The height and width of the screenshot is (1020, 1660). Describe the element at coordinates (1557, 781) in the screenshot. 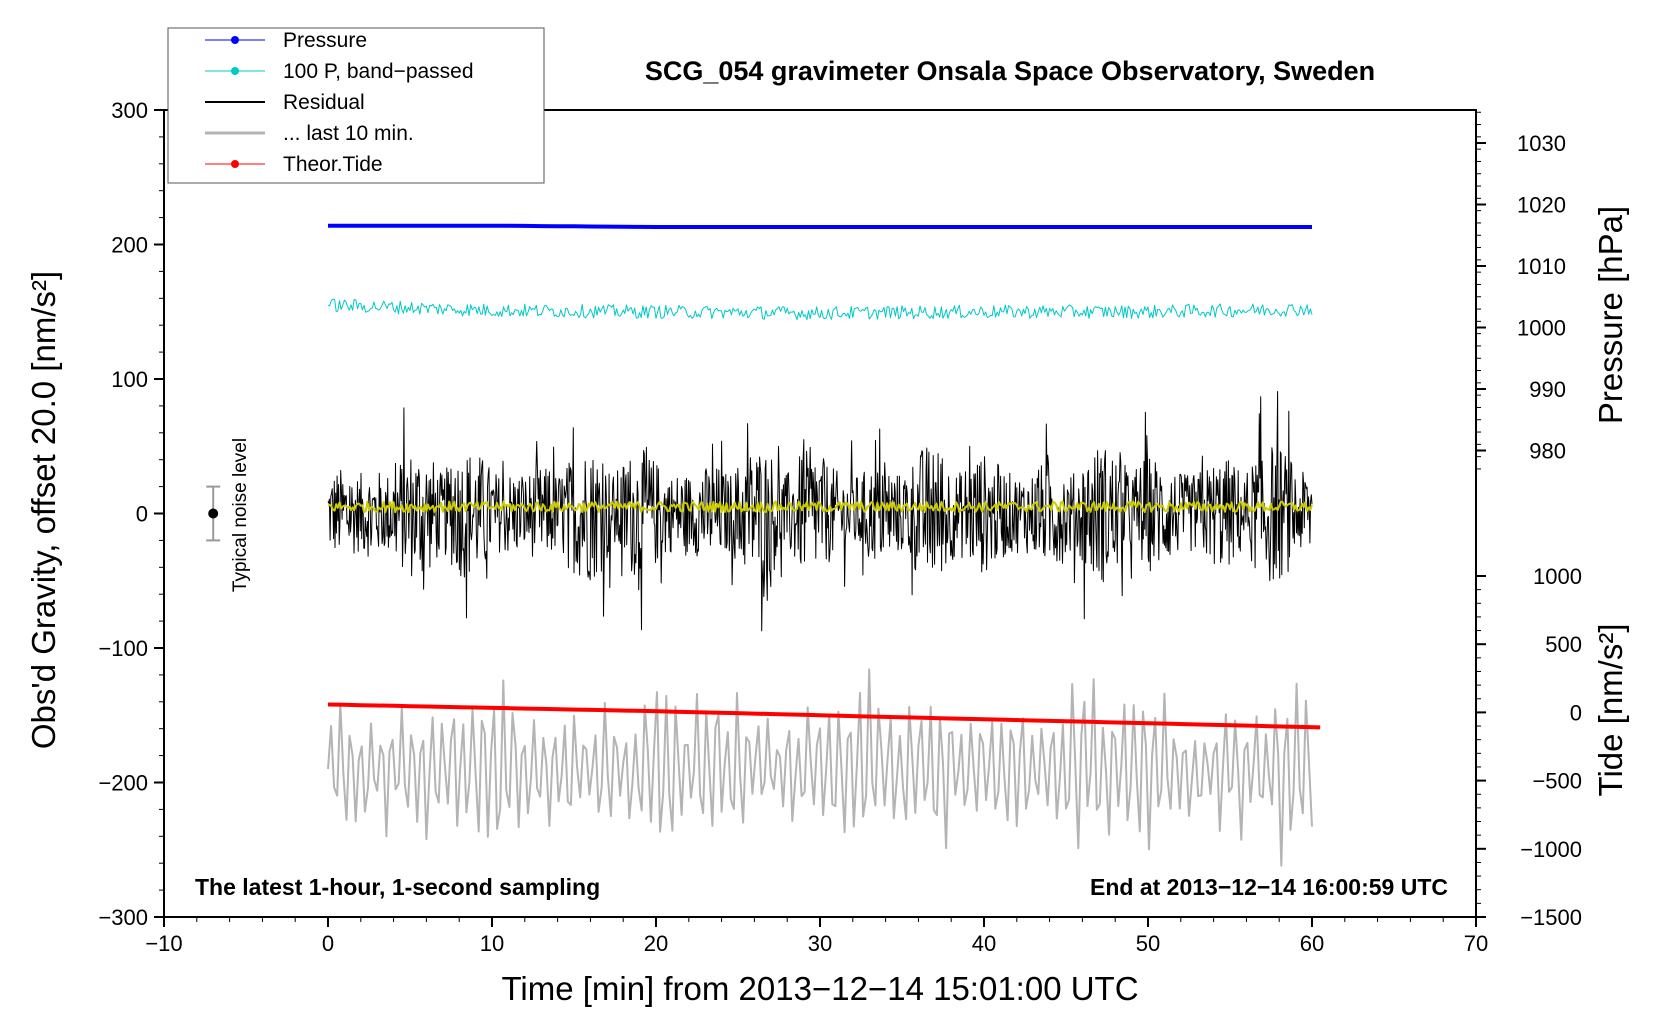

I see `tide-tick-label: −500` at that location.